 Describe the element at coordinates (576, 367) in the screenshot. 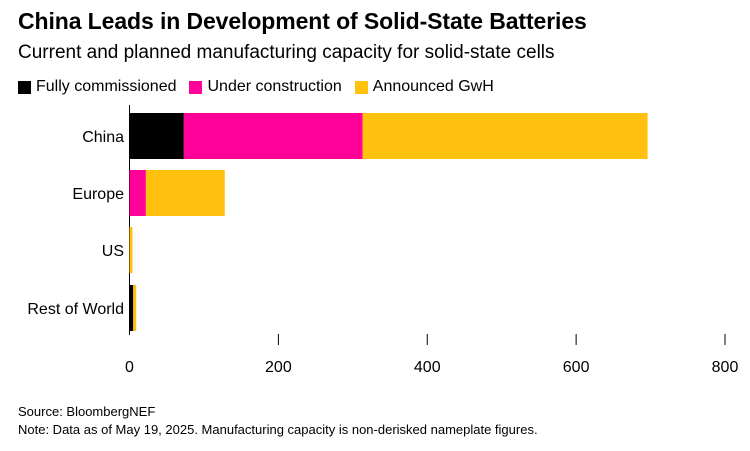

I see `x-tick-label-600: 600` at that location.